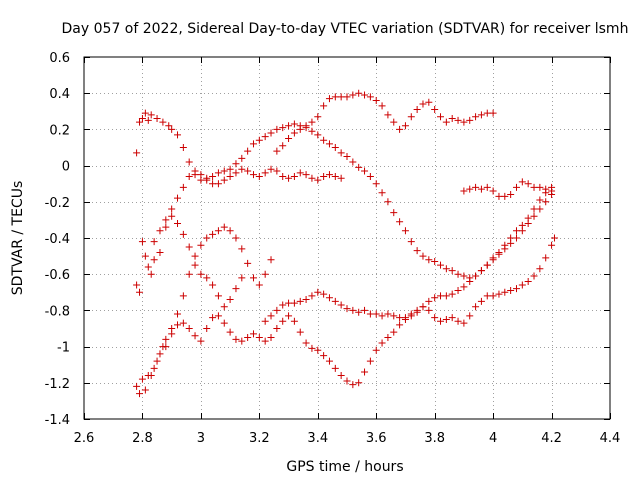  Describe the element at coordinates (434, 438) in the screenshot. I see `x-tick-label: 3.8` at that location.